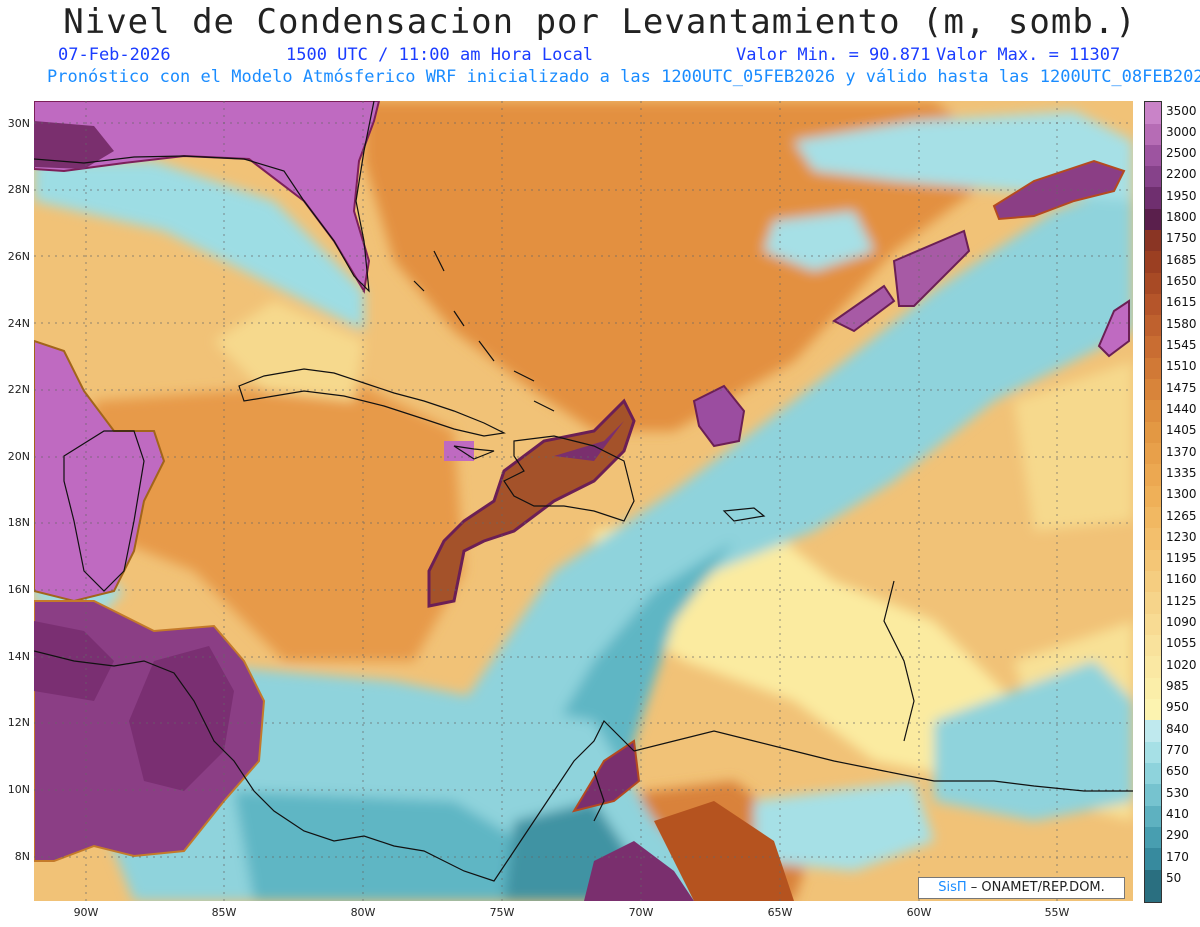 The width and height of the screenshot is (1200, 927). I want to click on legend-label: 170, so click(1177, 857).